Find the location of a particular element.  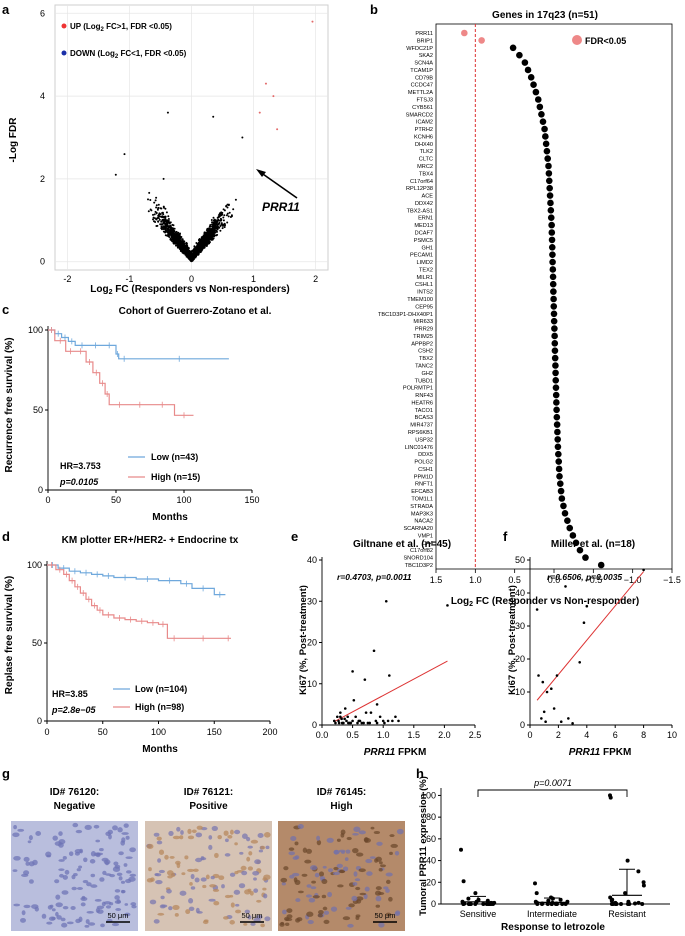

c-ytick-label: 50 is located at coordinates (38, 410).